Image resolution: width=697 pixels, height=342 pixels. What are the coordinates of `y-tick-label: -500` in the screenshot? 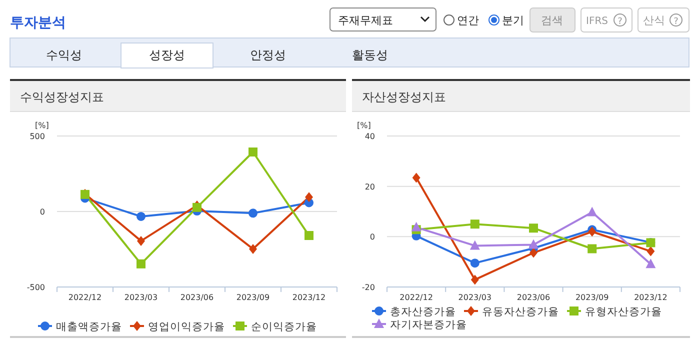 It's located at (35, 287).